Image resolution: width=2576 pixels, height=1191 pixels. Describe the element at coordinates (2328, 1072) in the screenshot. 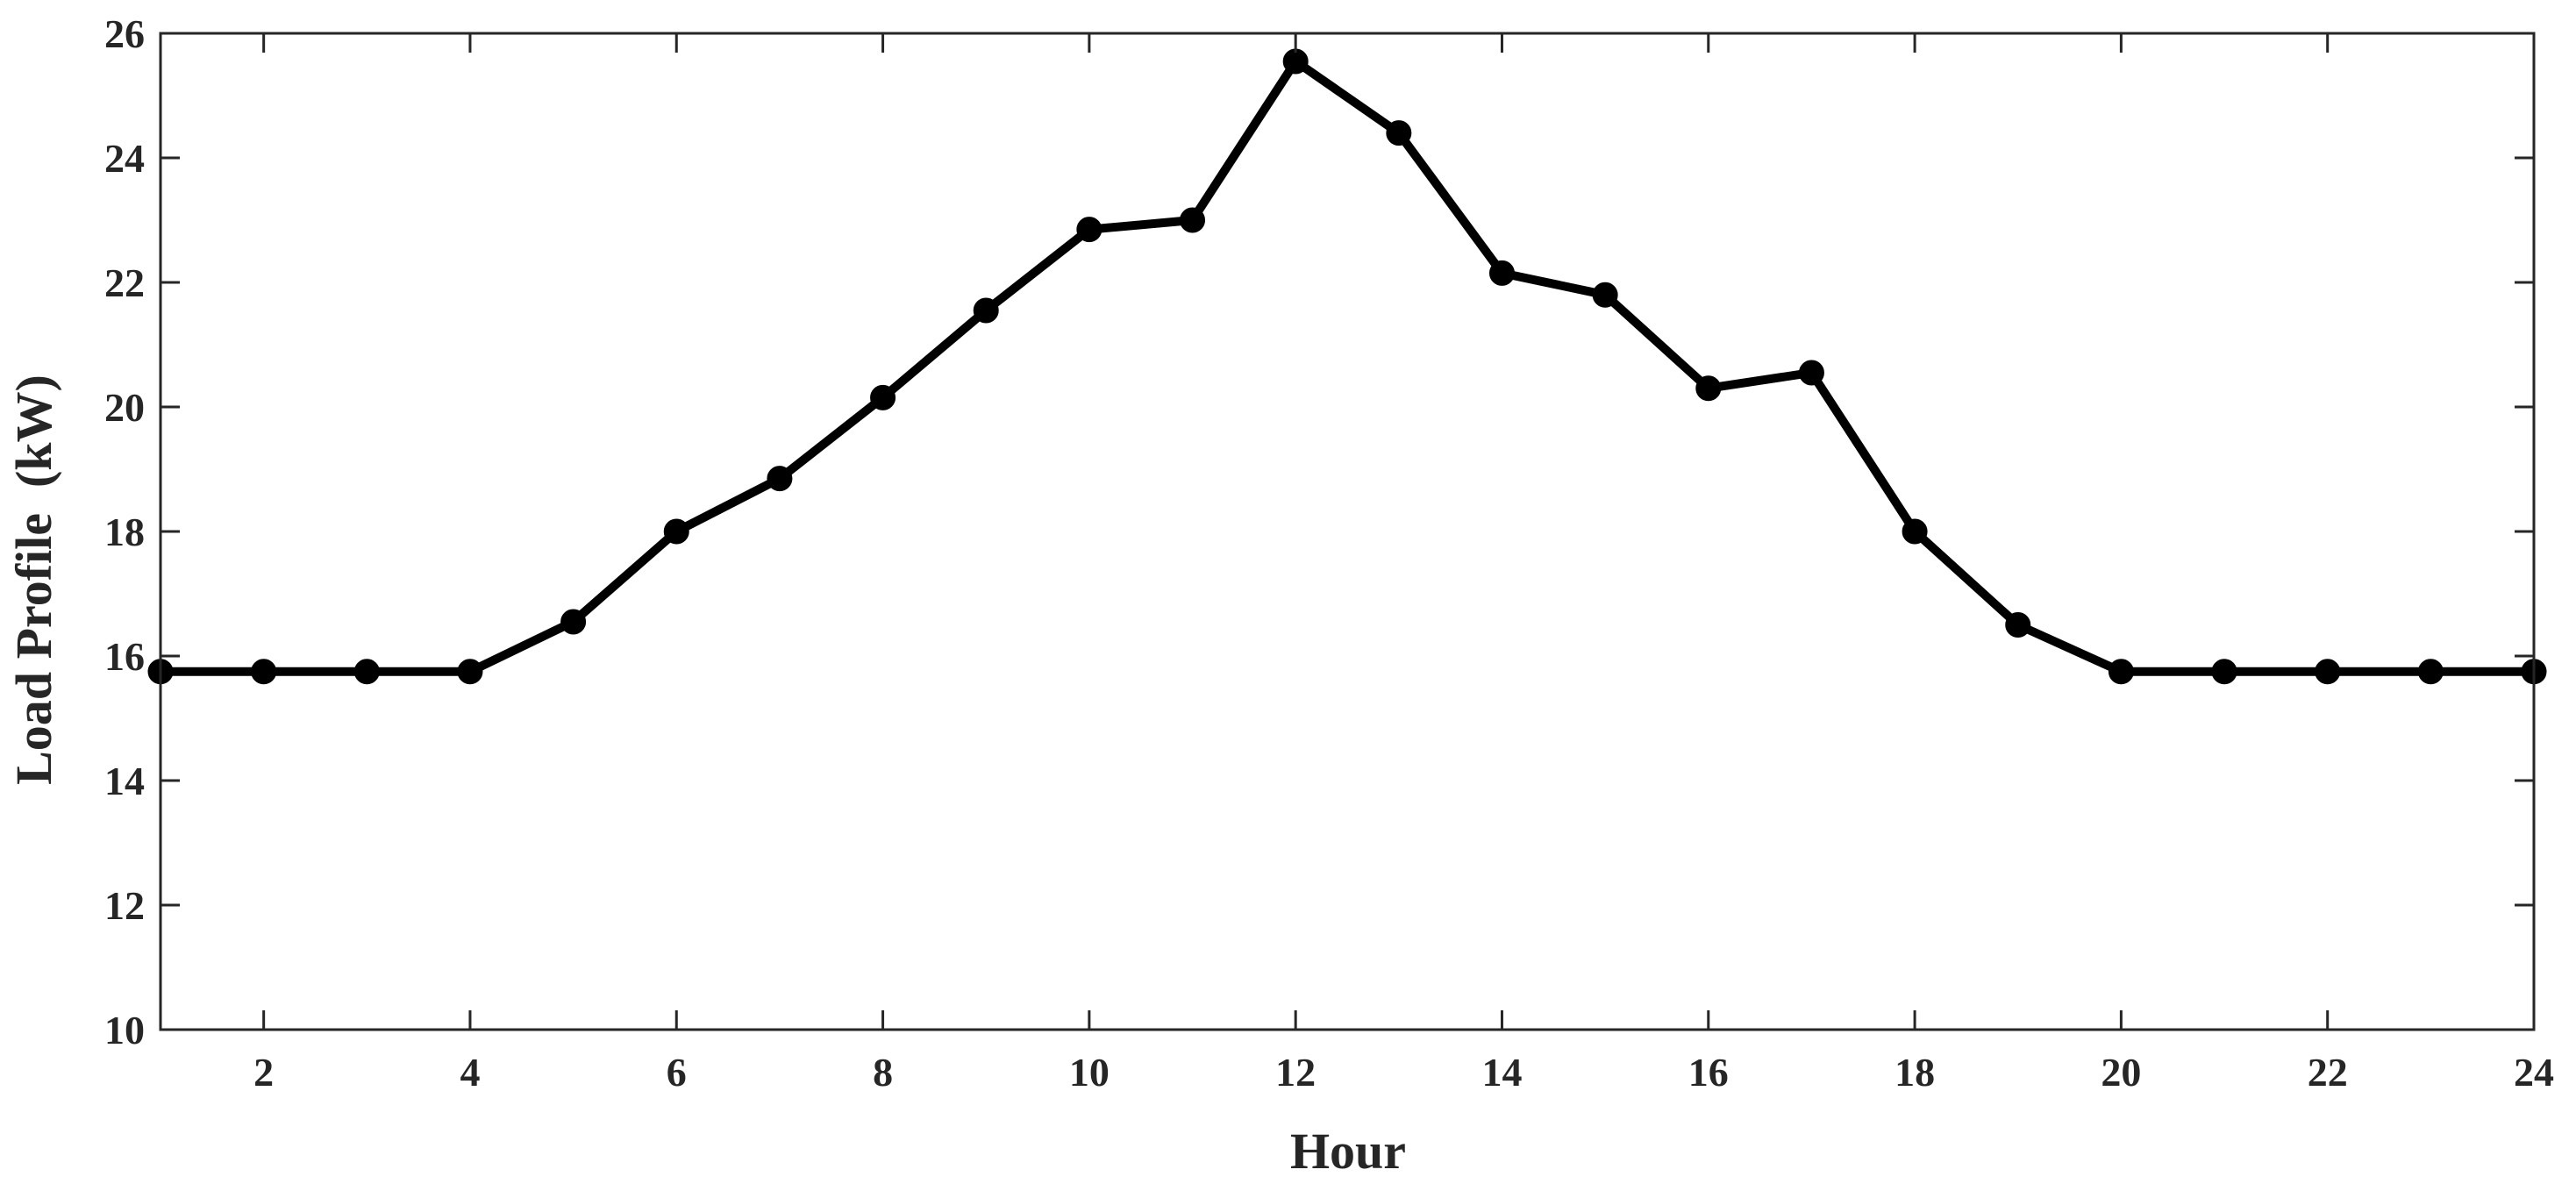

I see `x-tick-label: 22` at that location.